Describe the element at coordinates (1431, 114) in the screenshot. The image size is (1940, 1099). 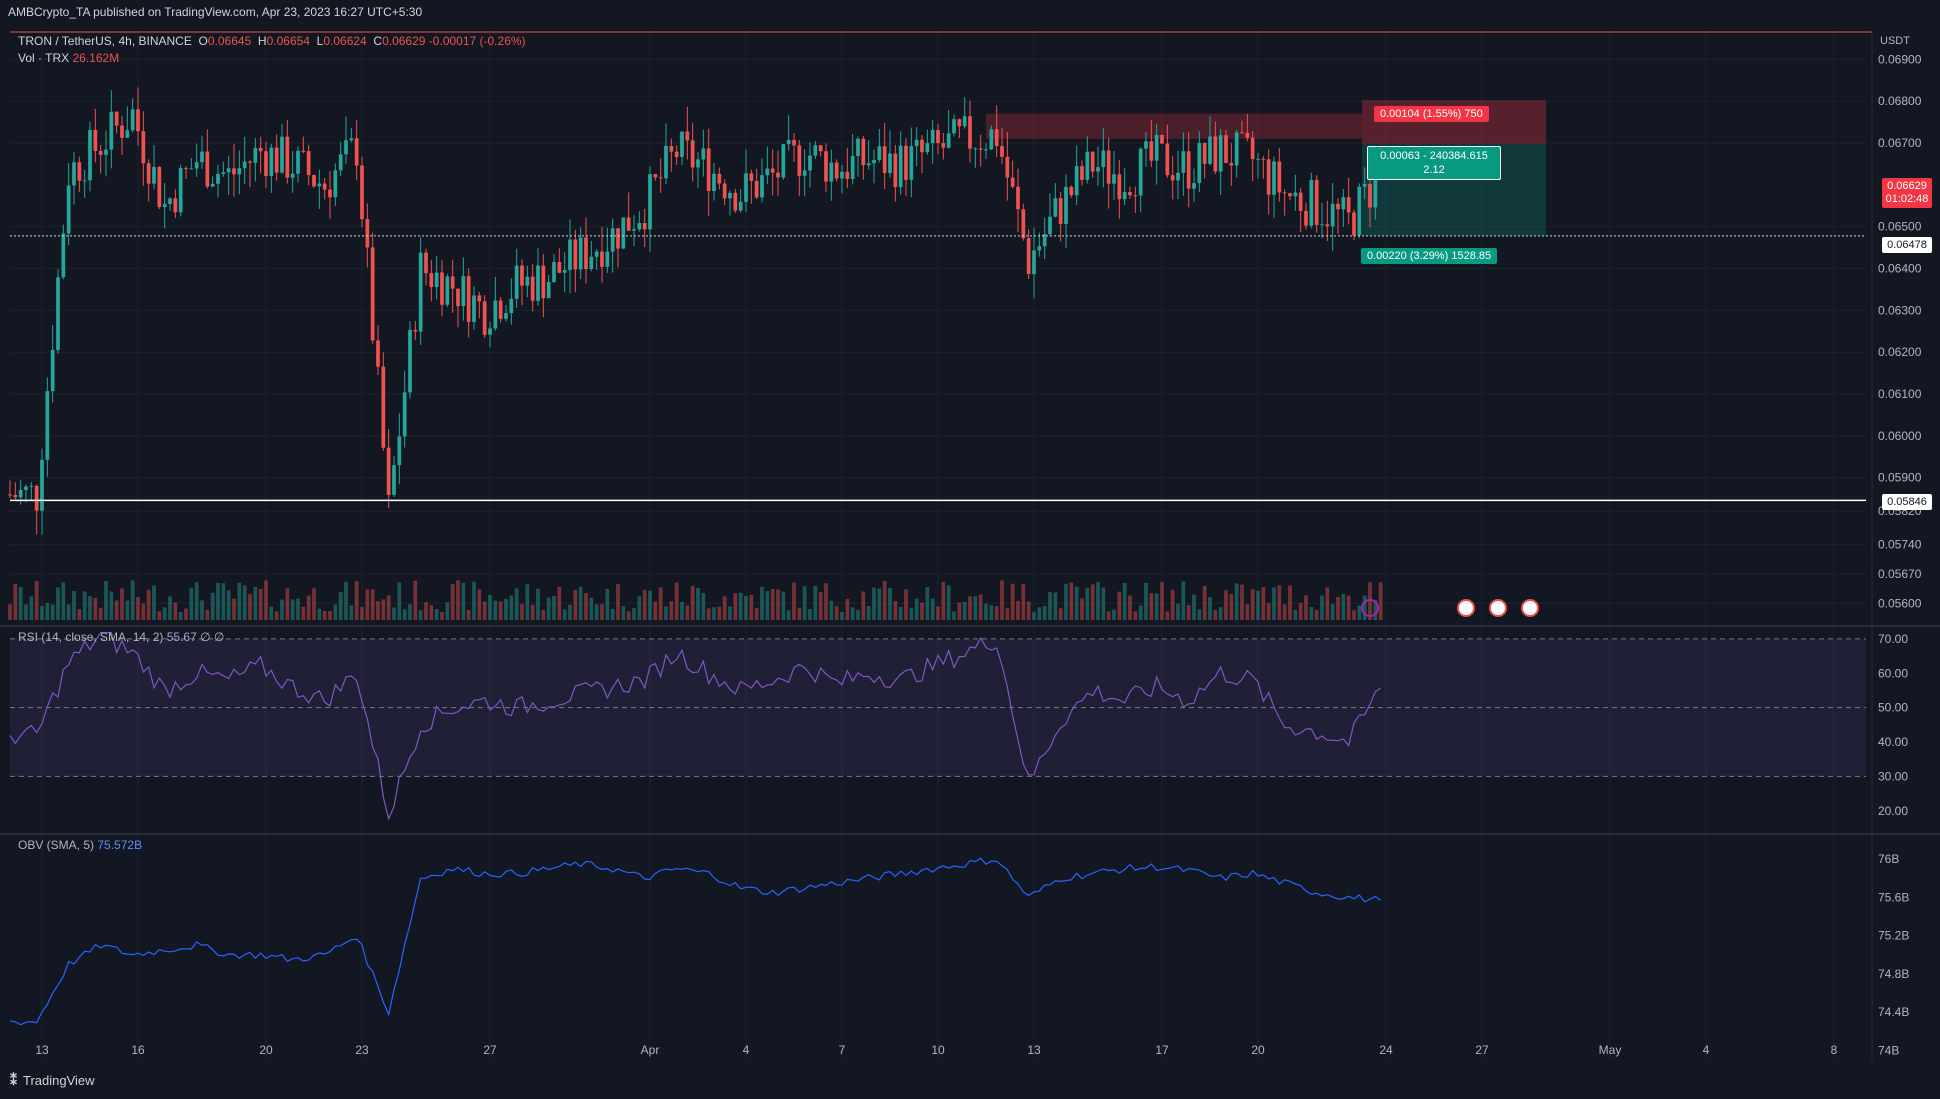
I see `stop-badge: 0.00104 (1.55%) 750` at that location.